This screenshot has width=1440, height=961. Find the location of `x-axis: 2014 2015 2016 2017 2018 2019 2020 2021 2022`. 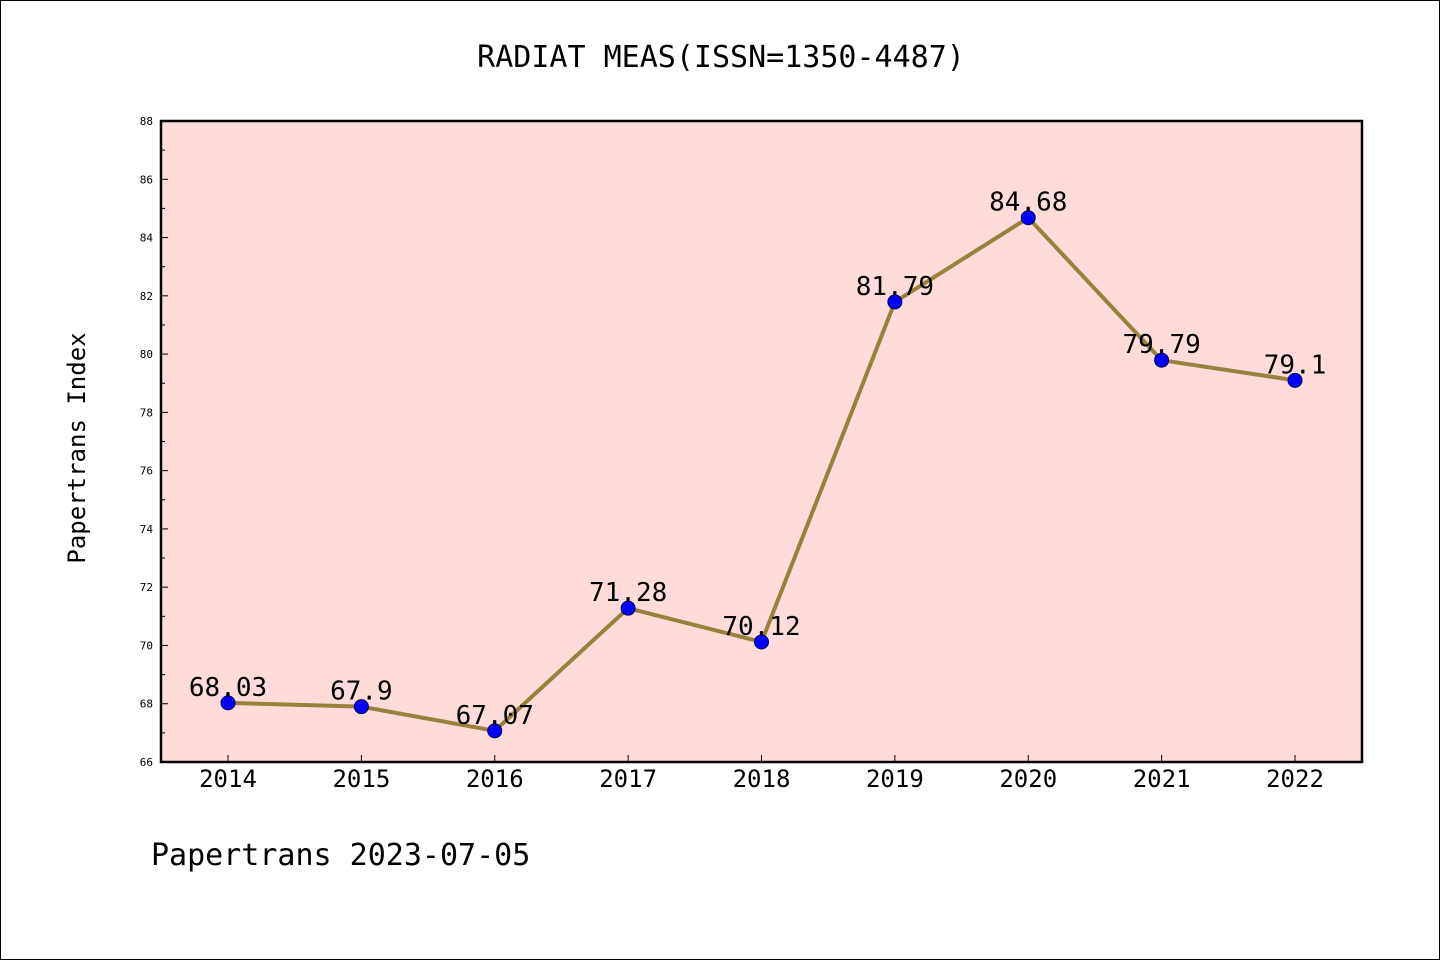

x-axis: 2014 2015 2016 2017 2018 2019 2020 2021 2022 is located at coordinates (761, 774).